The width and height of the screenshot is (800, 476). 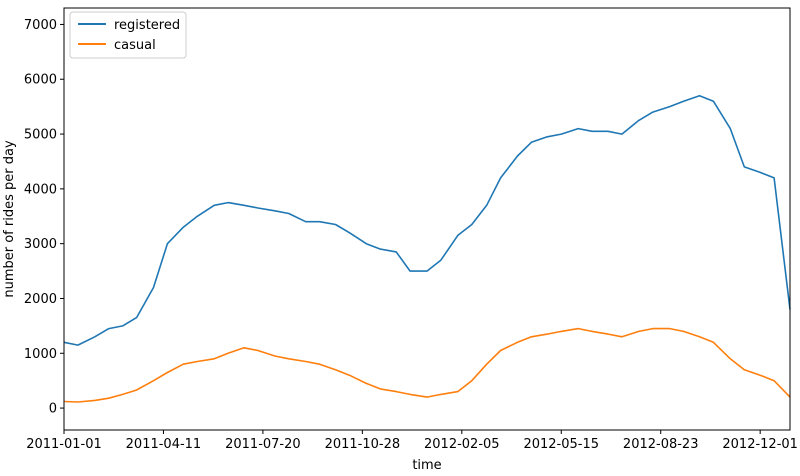 I want to click on x-tick-label: 2011-10-28, so click(x=363, y=444).